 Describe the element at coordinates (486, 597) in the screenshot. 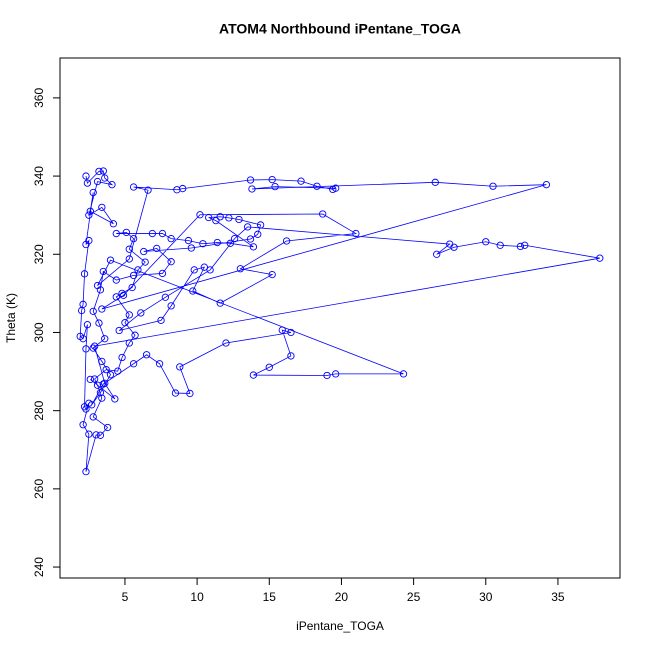

I see `x-tick-label: 30` at that location.